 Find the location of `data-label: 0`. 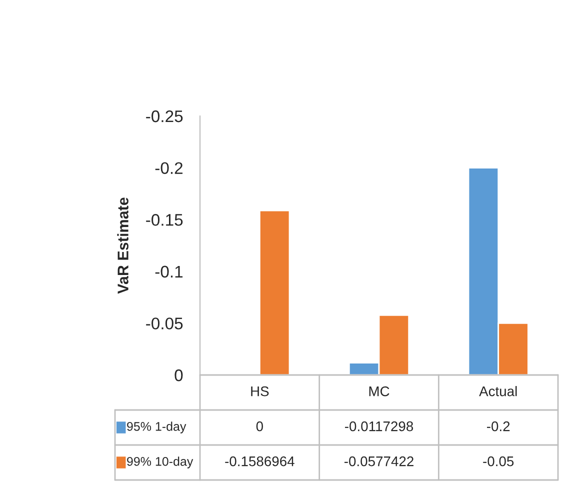

data-label: 0 is located at coordinates (259, 426).